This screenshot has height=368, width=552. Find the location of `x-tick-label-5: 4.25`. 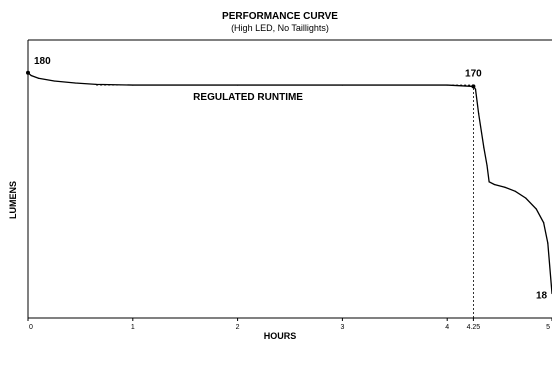

x-tick-label-5: 4.25 is located at coordinates (474, 327).